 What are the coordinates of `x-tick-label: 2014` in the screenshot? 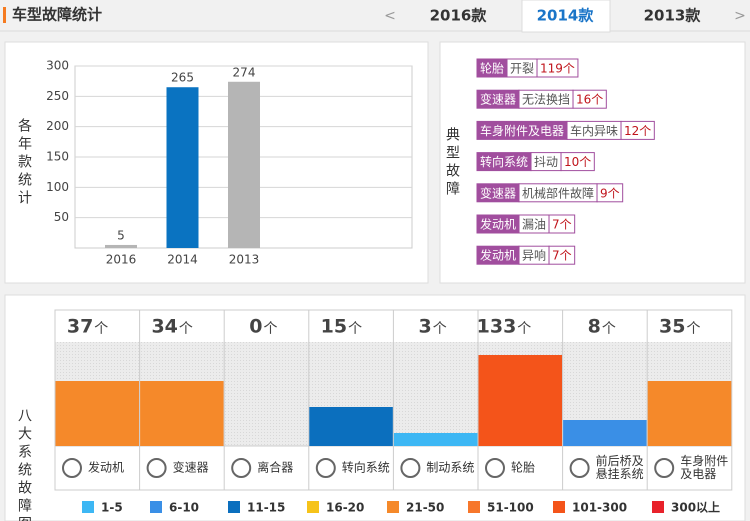 It's located at (182, 260).